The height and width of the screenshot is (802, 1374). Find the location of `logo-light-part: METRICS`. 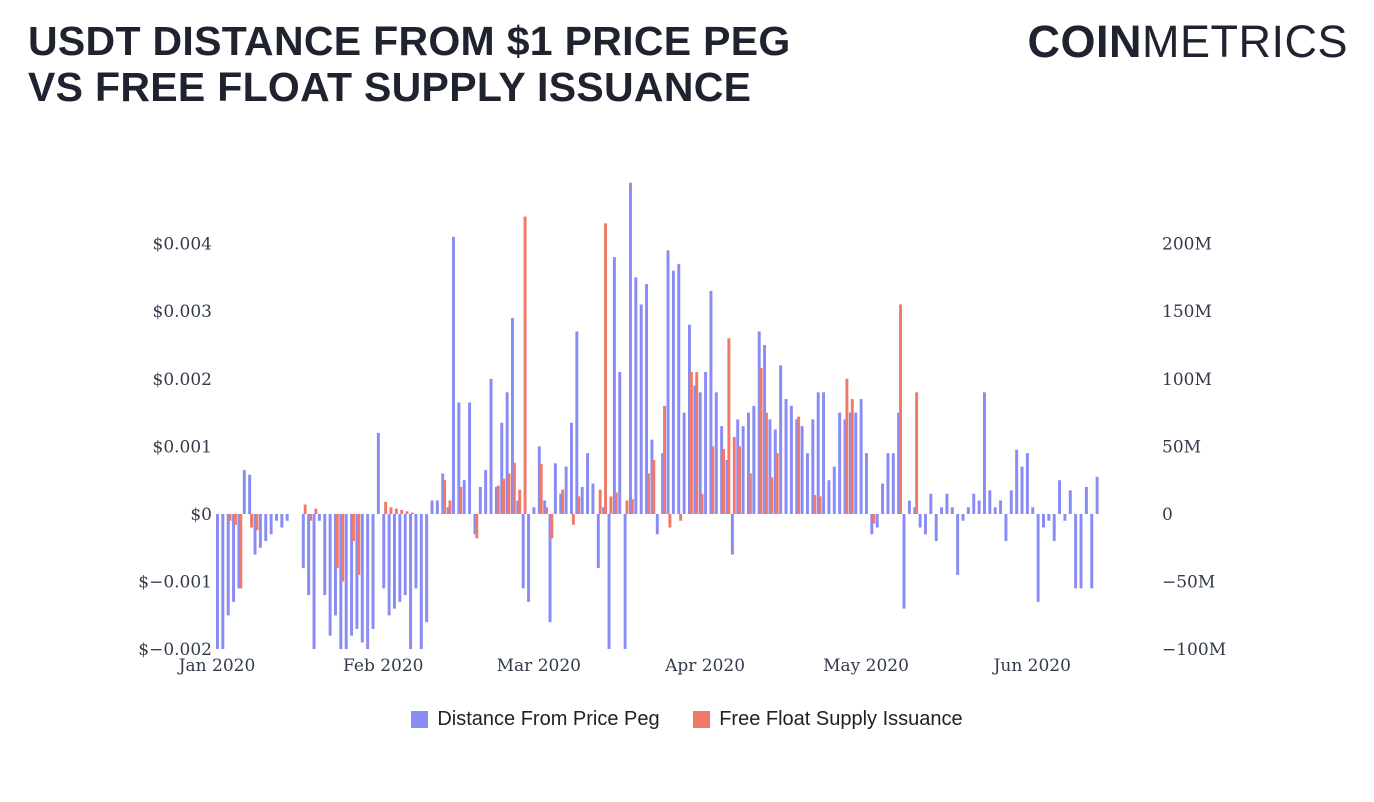

logo-light-part: METRICS is located at coordinates (1245, 41).